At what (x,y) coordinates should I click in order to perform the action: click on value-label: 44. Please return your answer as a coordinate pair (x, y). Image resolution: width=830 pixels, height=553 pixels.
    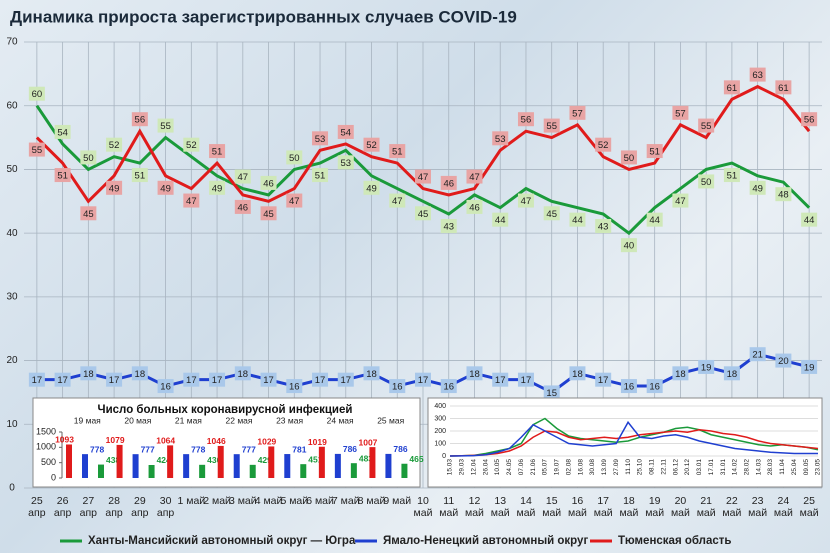
    Looking at the image, I should click on (500, 220).